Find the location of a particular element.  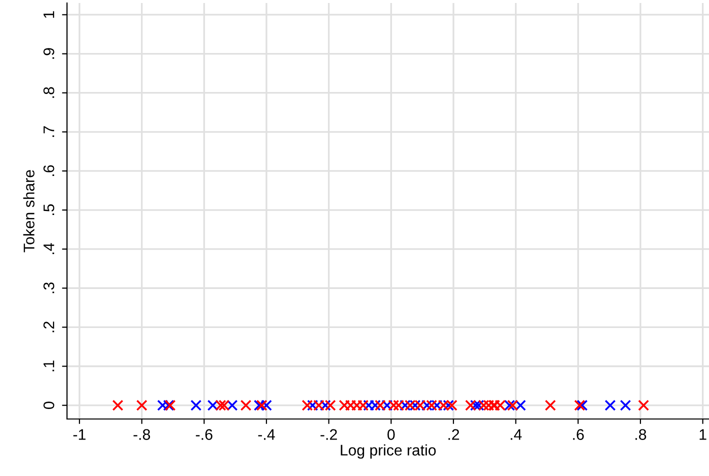

y-tick-label: .5 is located at coordinates (49, 209).